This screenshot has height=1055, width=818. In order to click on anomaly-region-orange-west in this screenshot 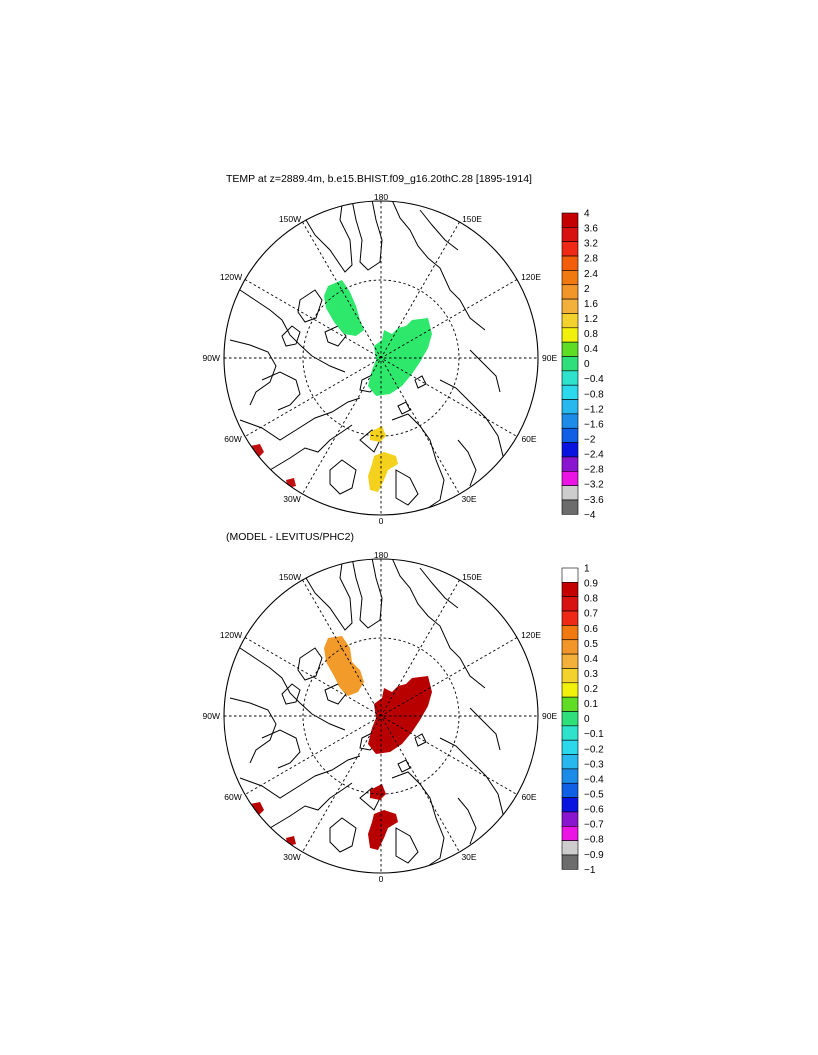, I will do `click(344, 666)`.